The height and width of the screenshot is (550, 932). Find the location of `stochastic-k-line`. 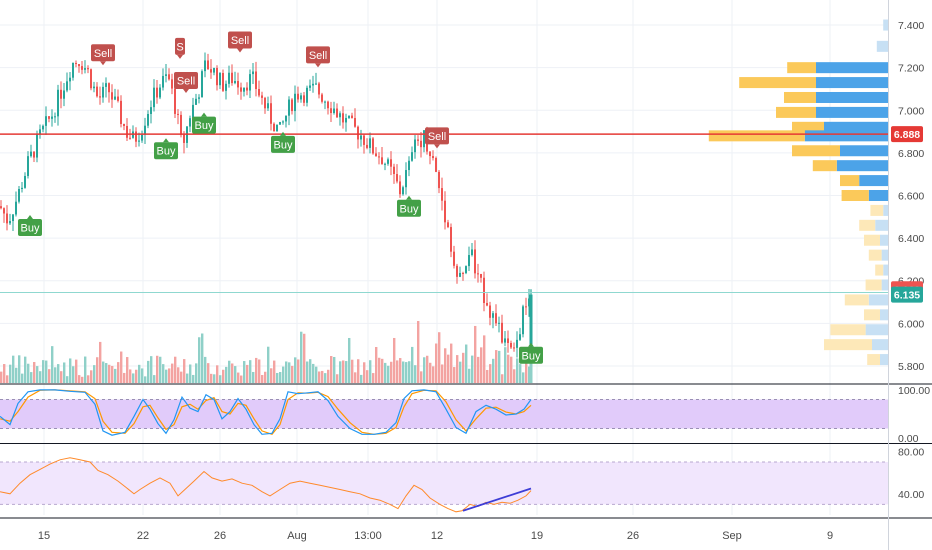

stochastic-k-line is located at coordinates (266, 412).